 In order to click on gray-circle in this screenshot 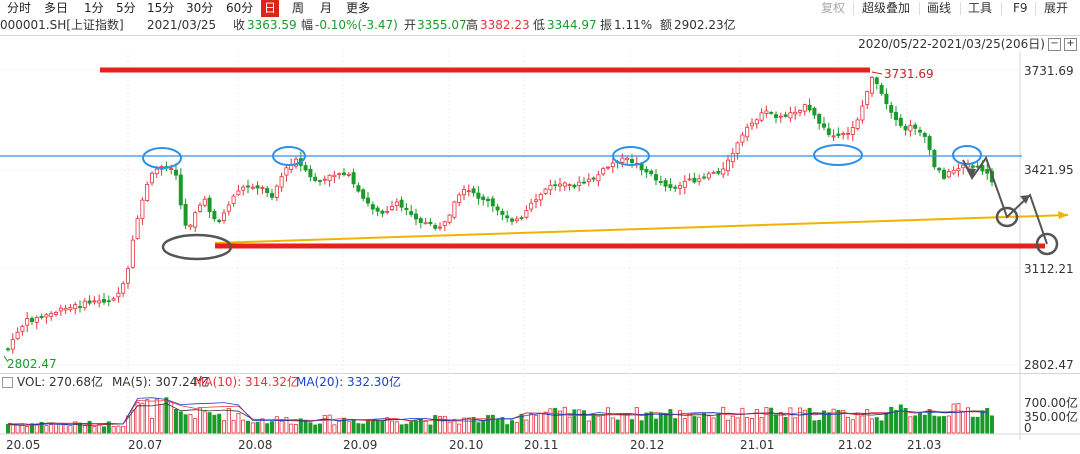, I will do `click(197, 247)`.